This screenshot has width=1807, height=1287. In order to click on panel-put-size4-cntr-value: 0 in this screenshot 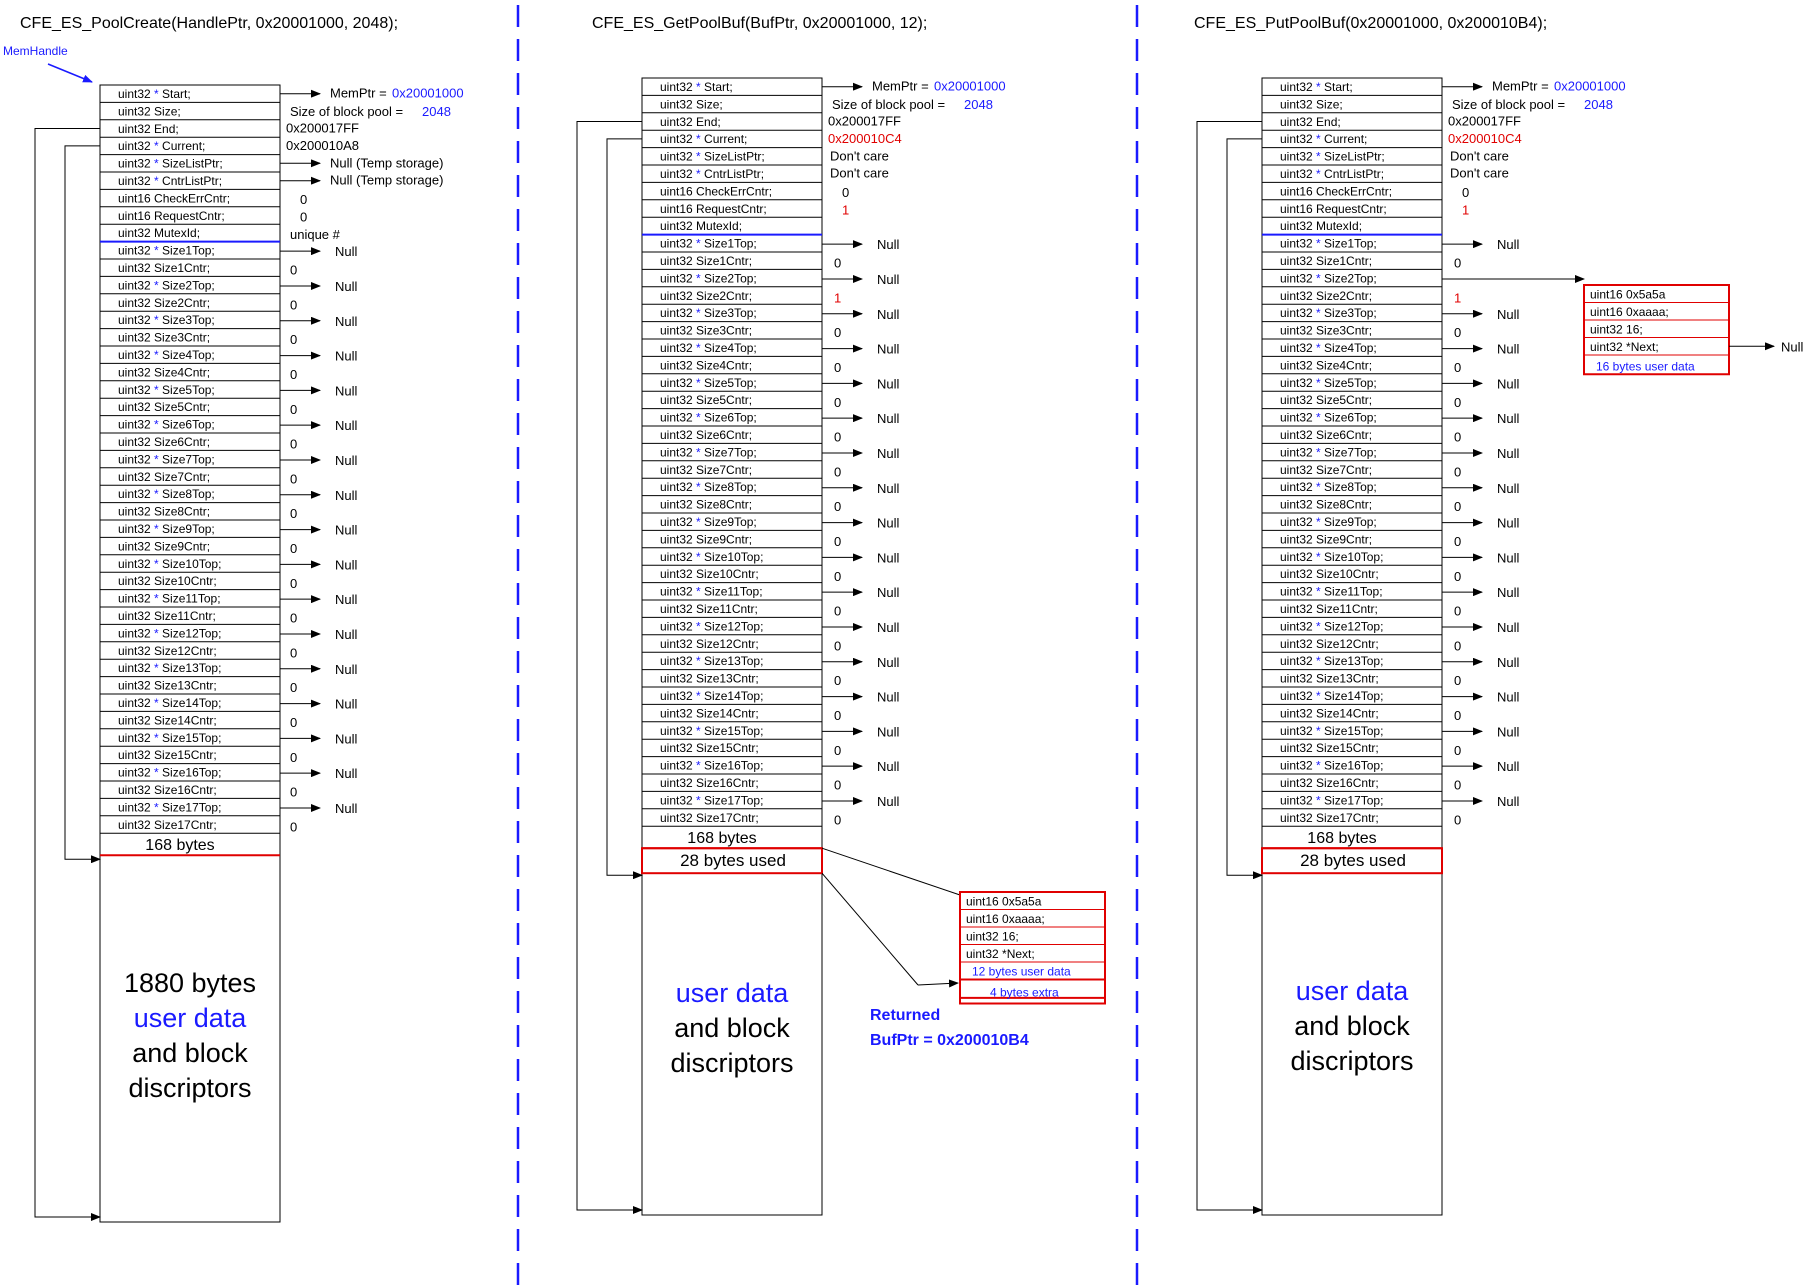, I will do `click(1457, 367)`.